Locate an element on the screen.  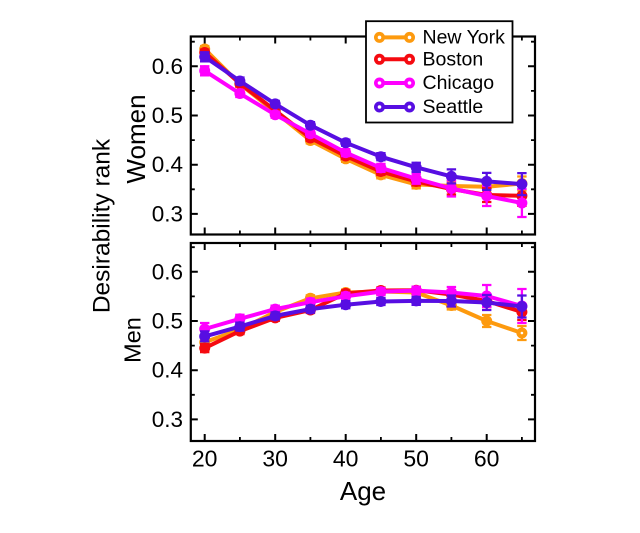
svg-text: Age is located at coordinates (363, 491).